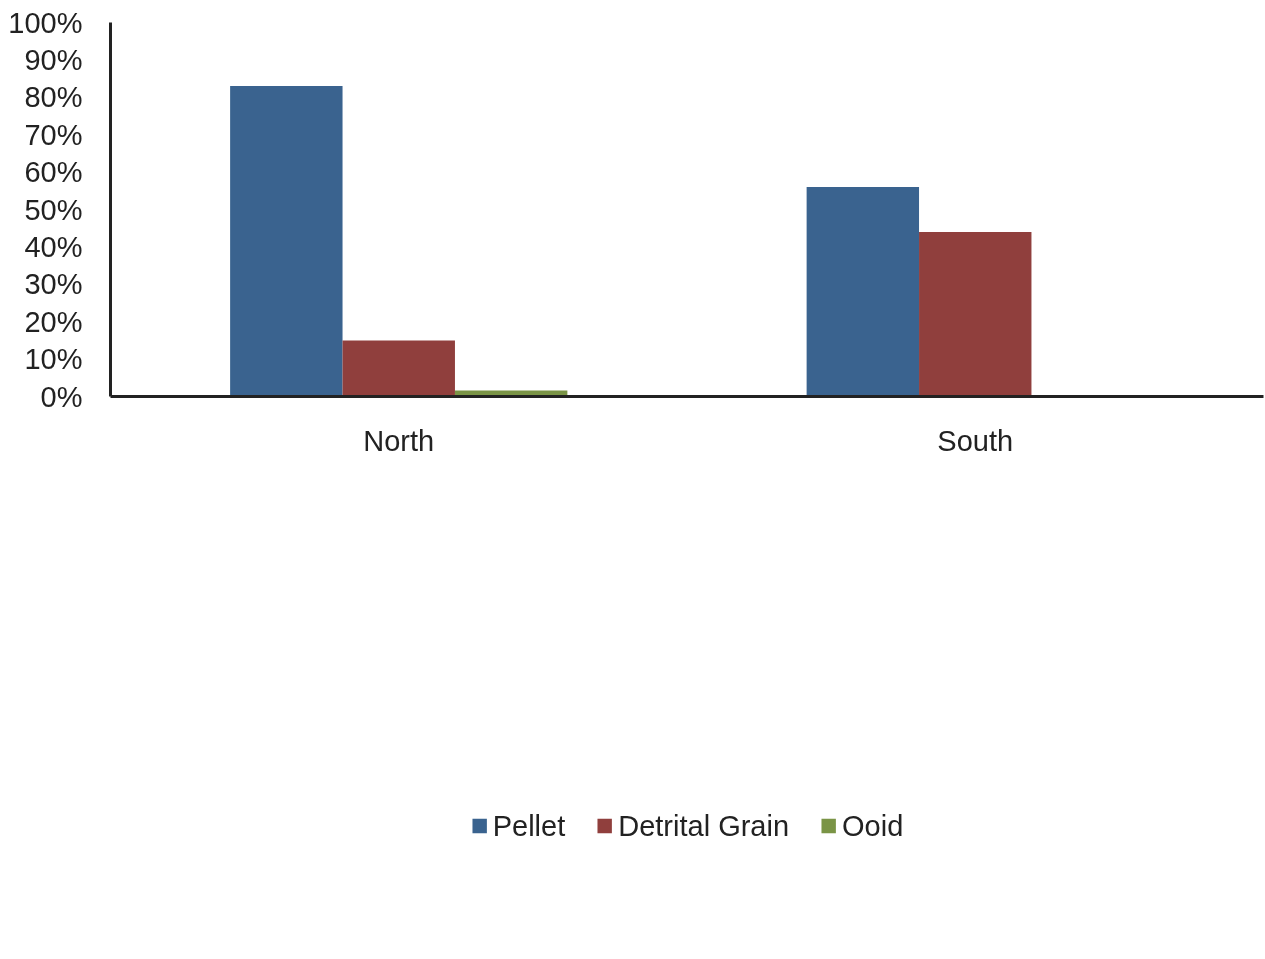  Describe the element at coordinates (53, 134) in the screenshot. I see `y-tick-label: 70%` at that location.